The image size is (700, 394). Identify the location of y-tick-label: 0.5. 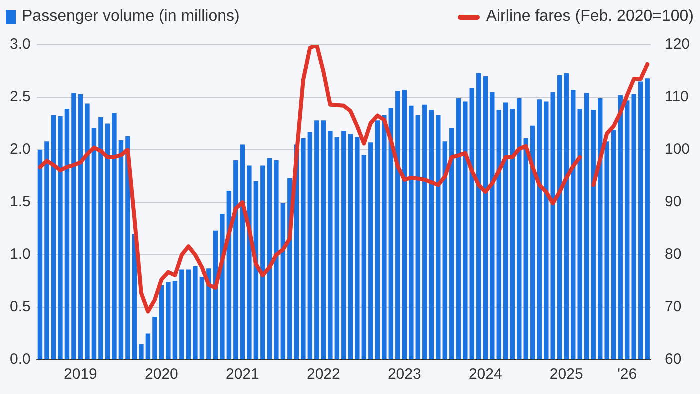
(20, 307).